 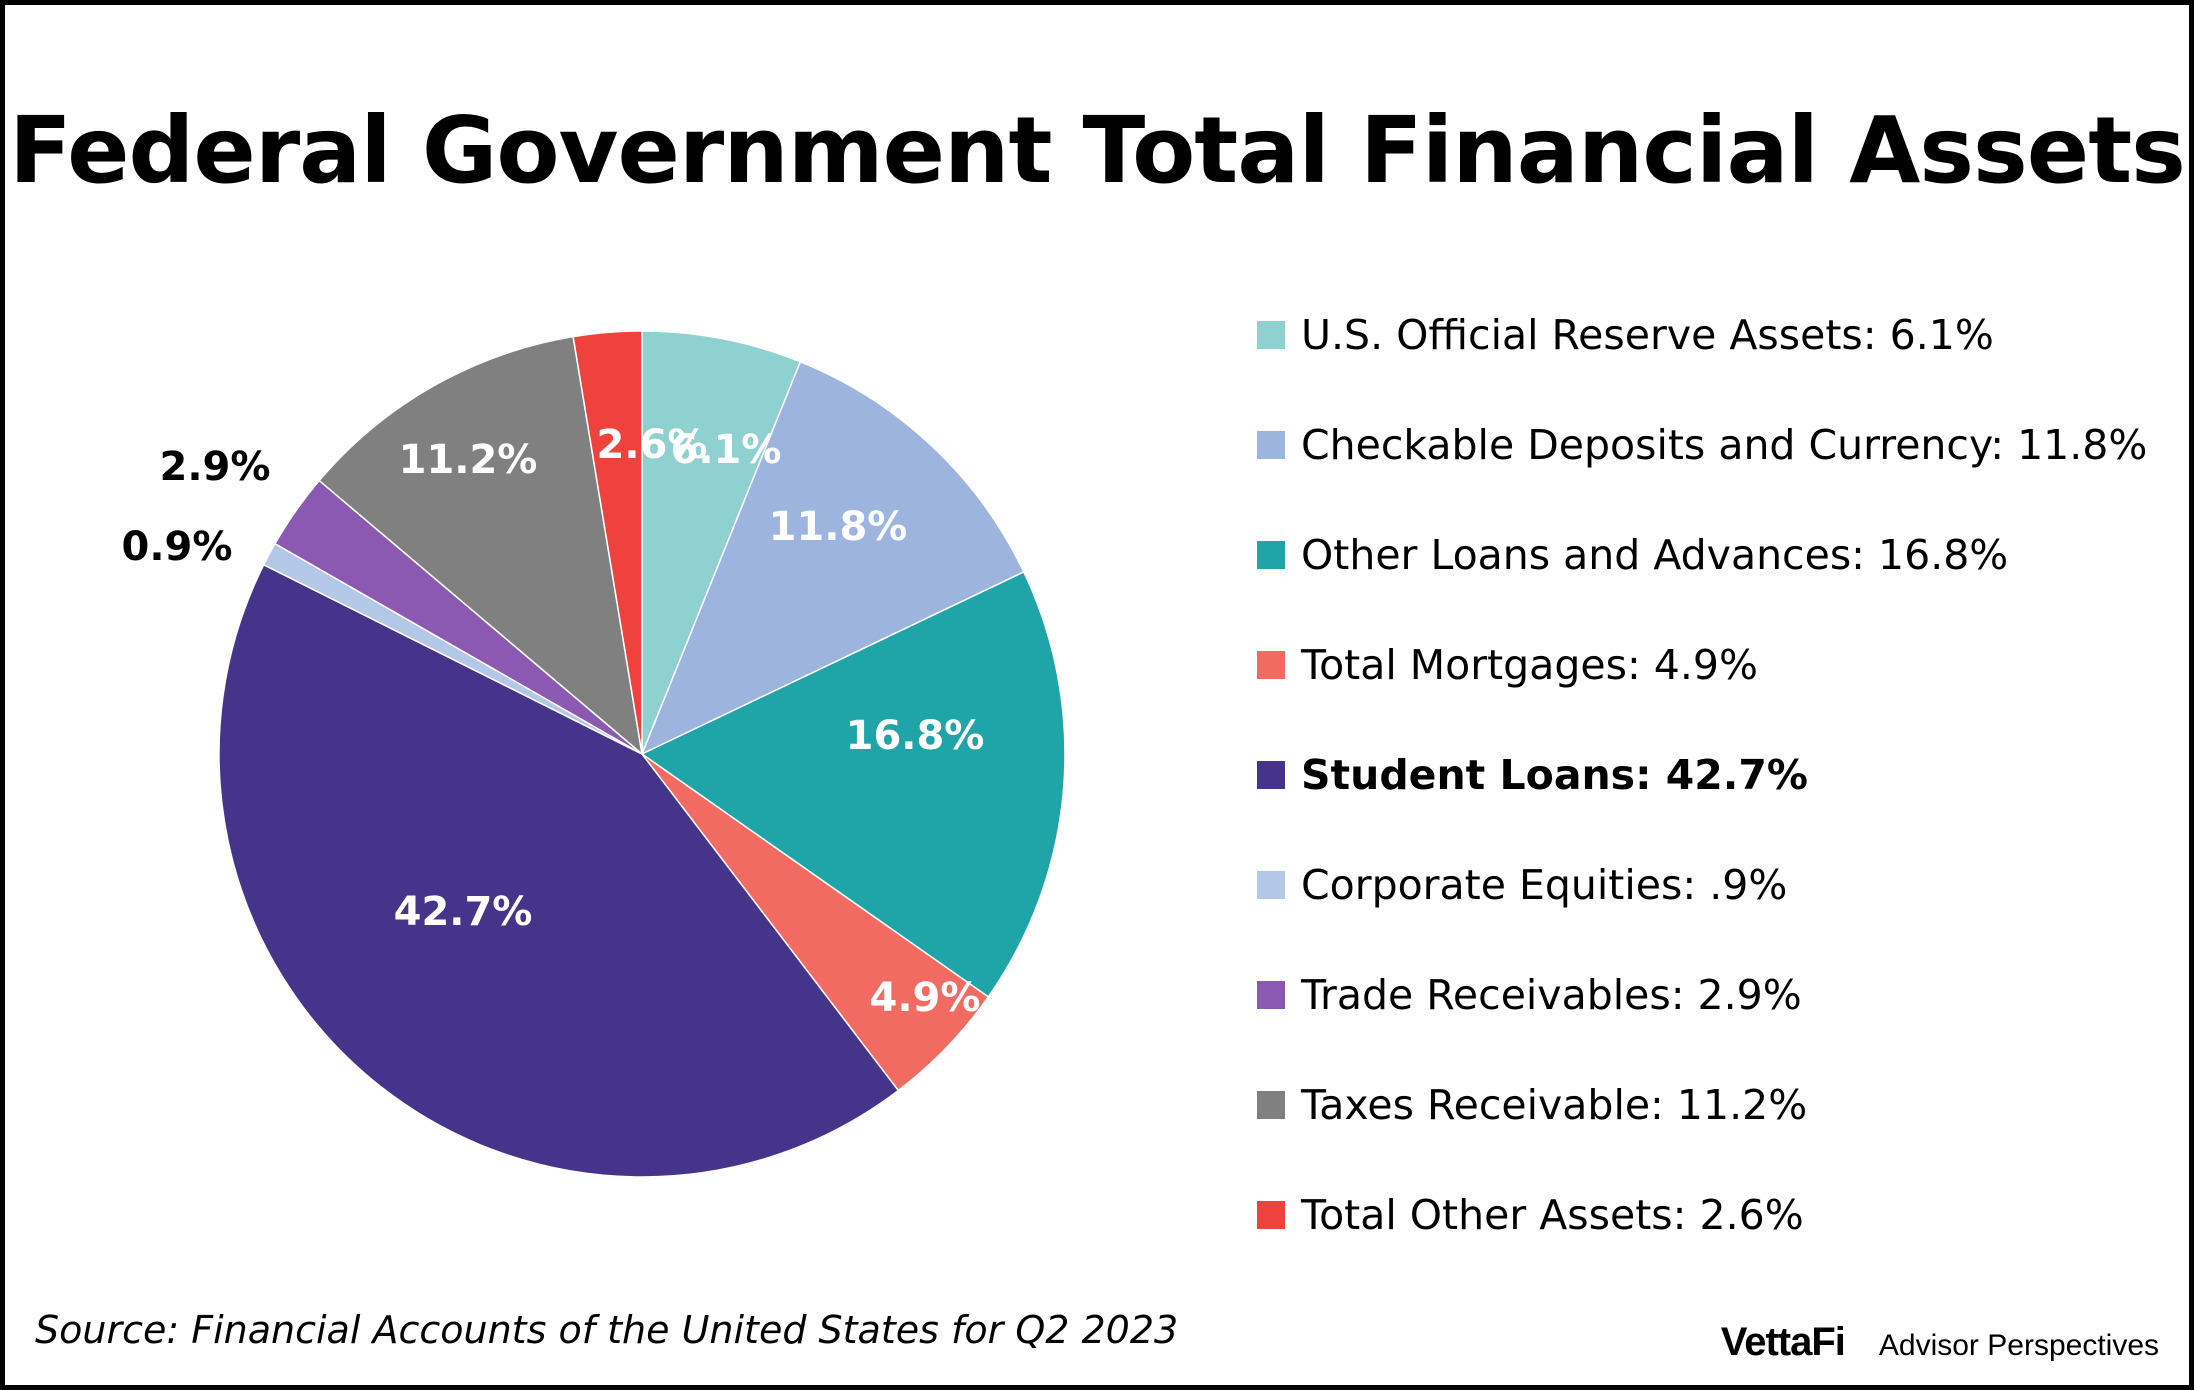 I want to click on legend-item: U.S. Official Reserve Assets: 6.1%, so click(x=1625, y=335).